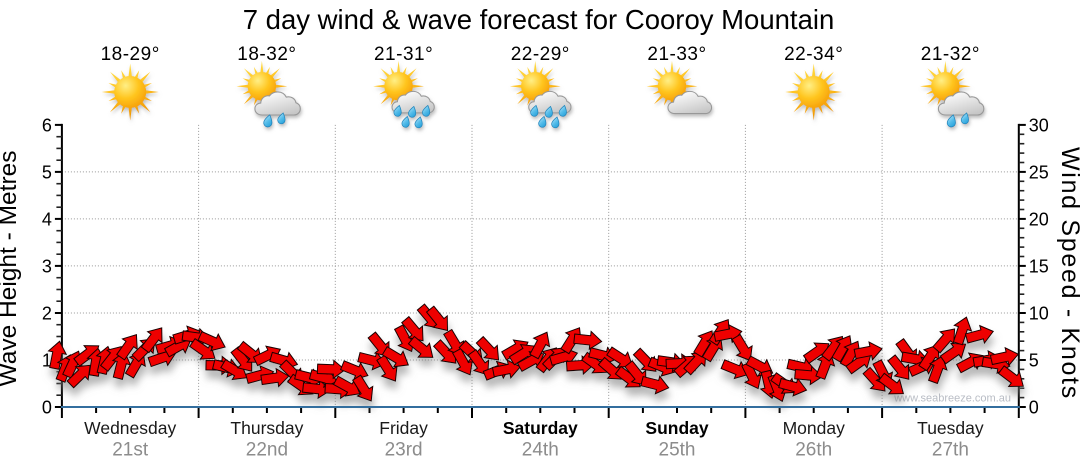  What do you see at coordinates (1039, 173) in the screenshot?
I see `svg-text: 25` at bounding box center [1039, 173].